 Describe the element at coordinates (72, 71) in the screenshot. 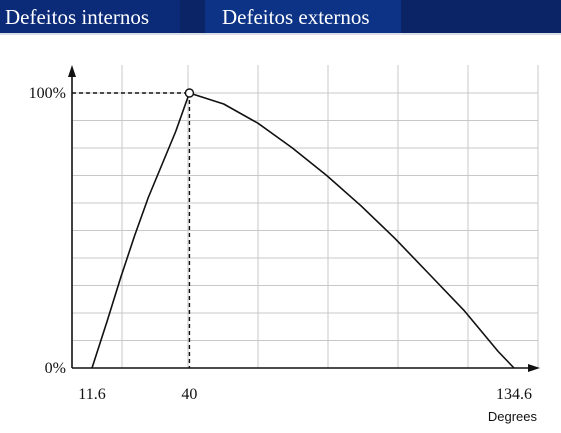

I see `y-axis-arrow` at that location.